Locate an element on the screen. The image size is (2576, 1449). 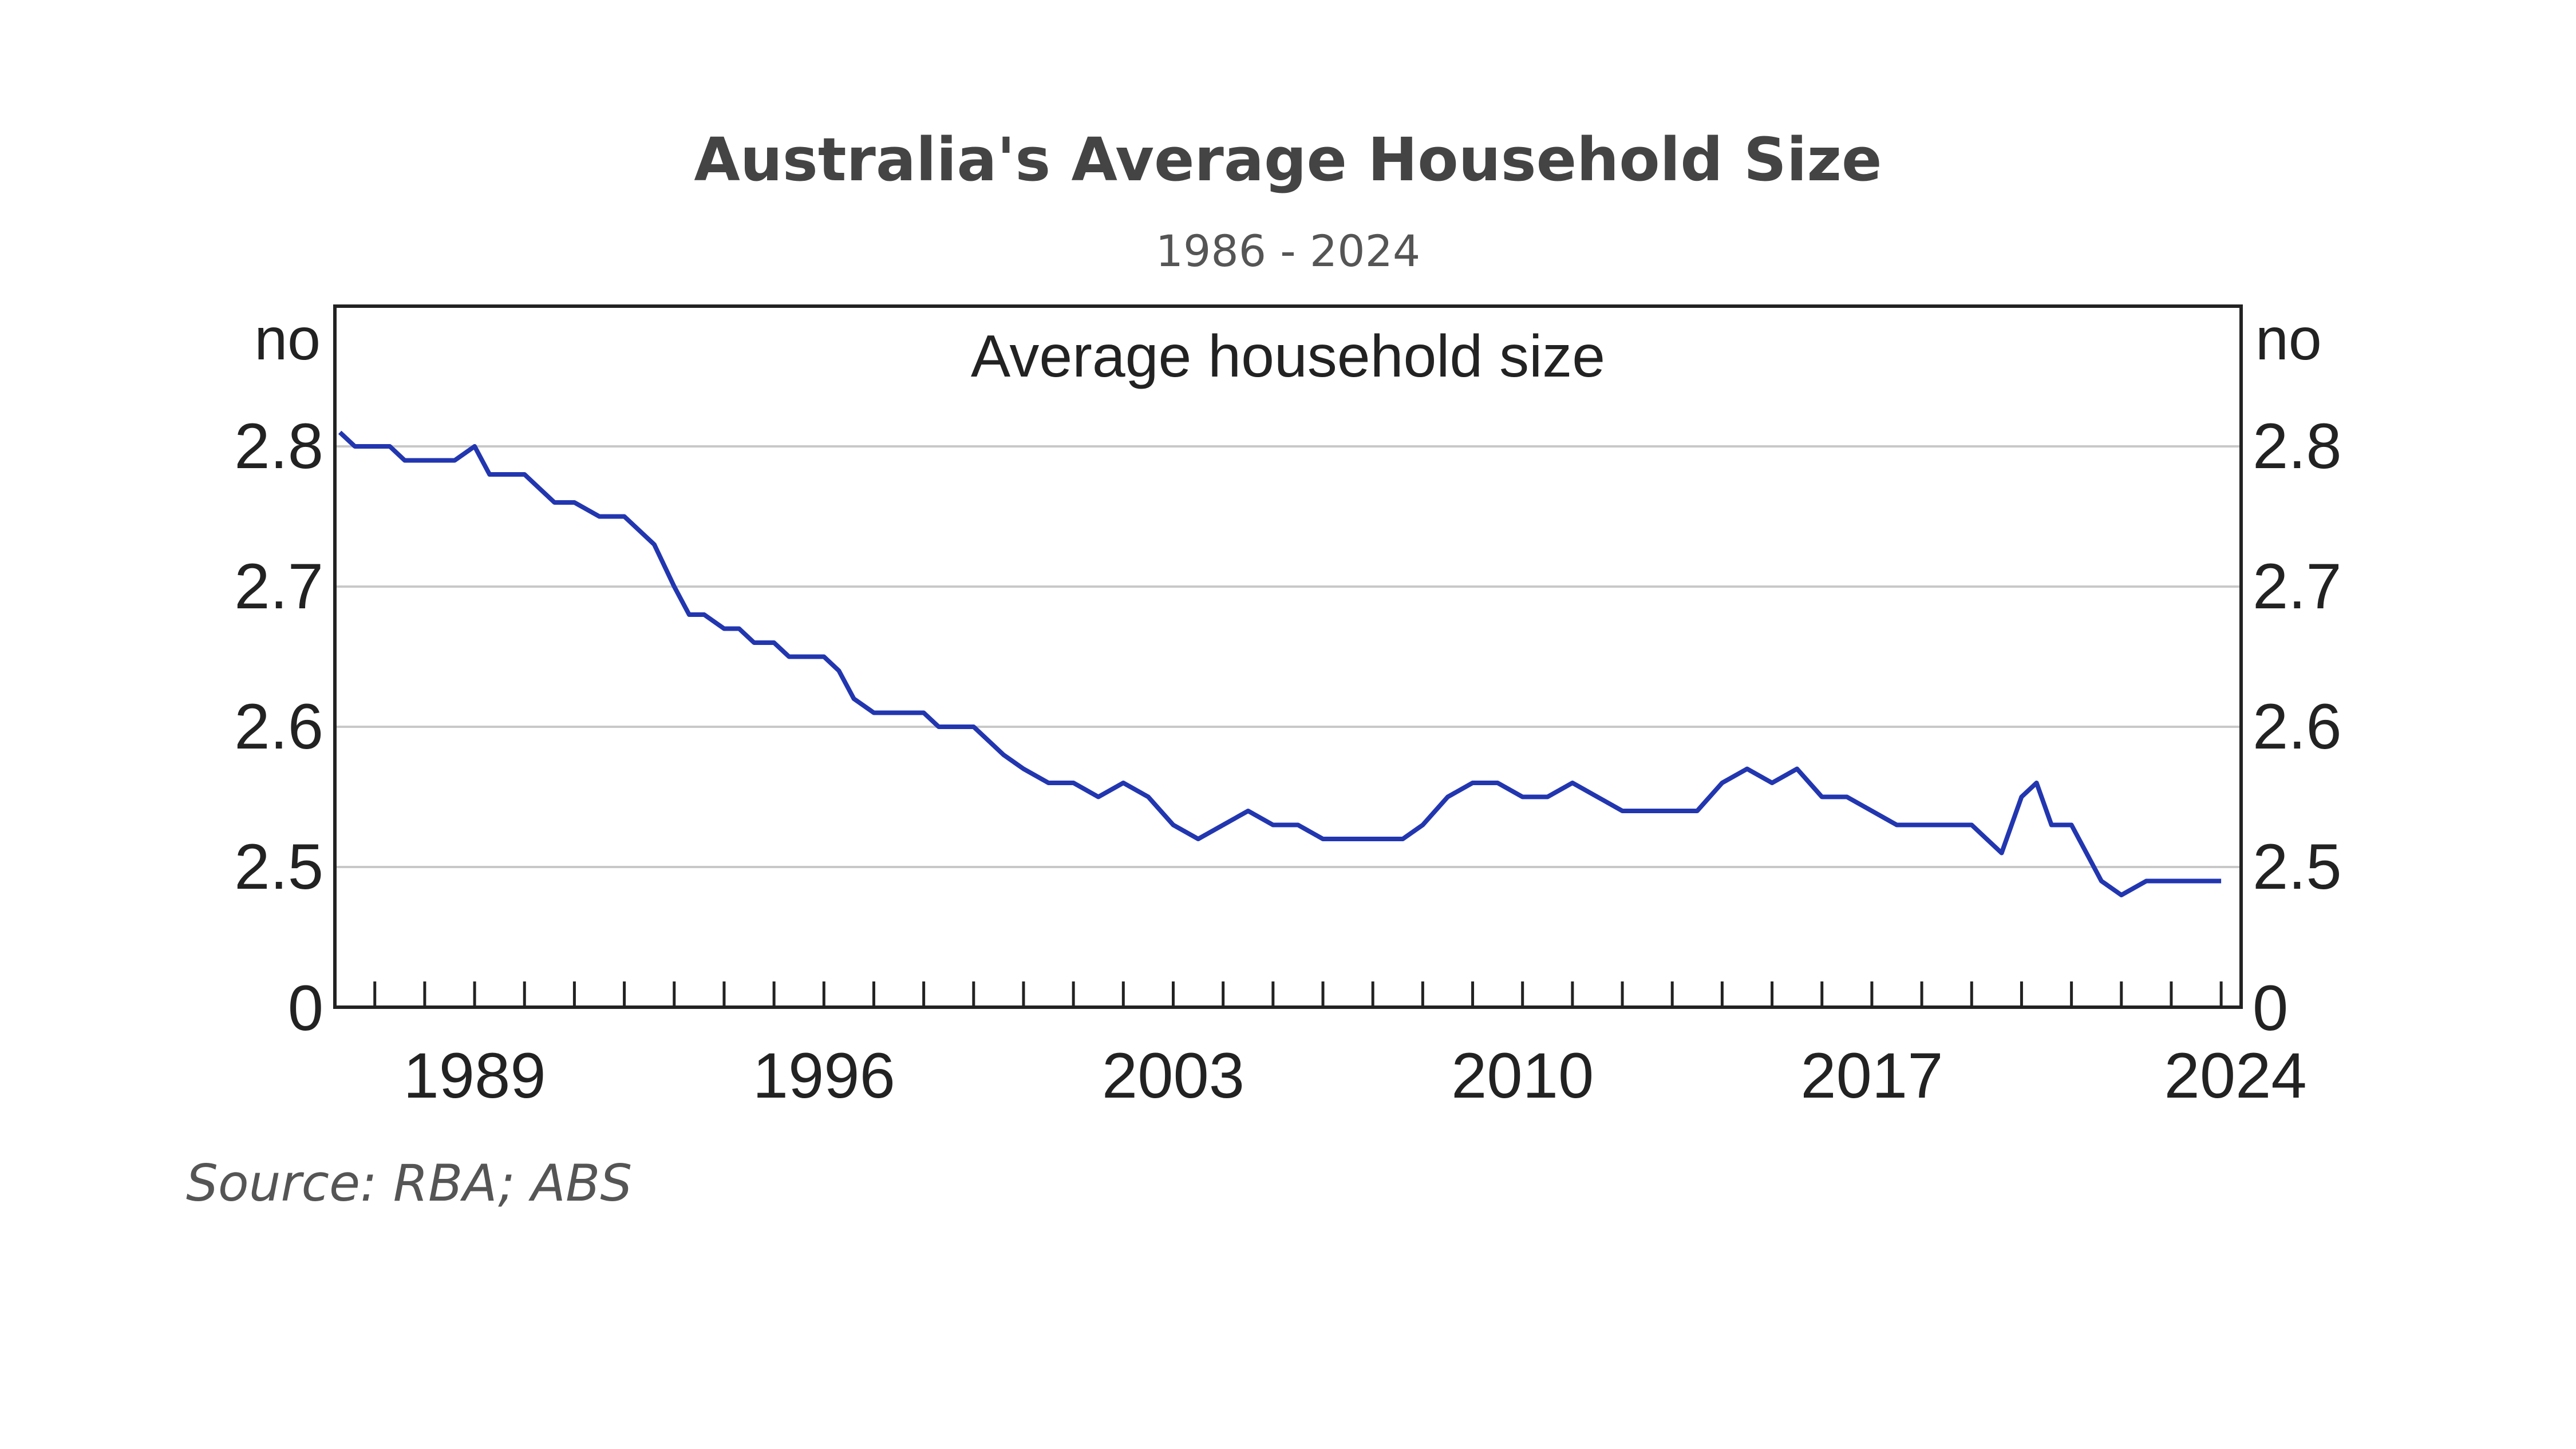
y-tick-label-left: 0 is located at coordinates (305, 1008).